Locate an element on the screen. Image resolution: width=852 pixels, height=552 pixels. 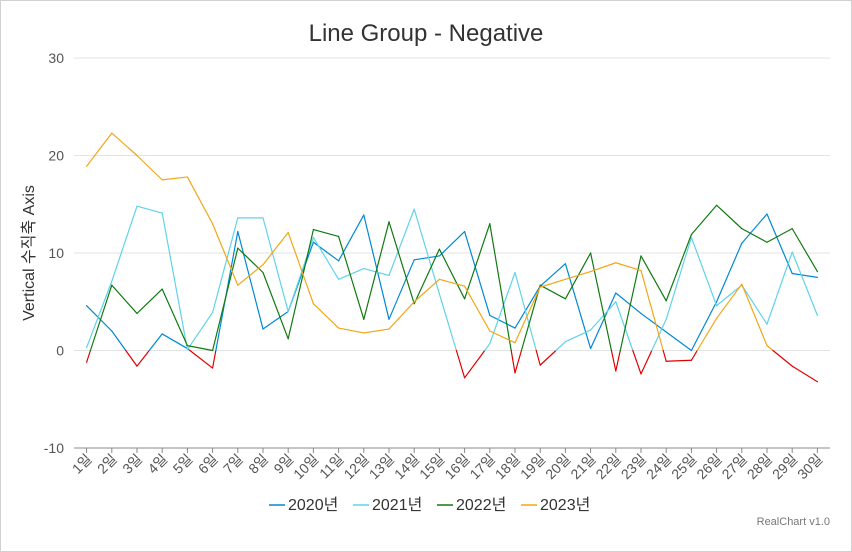
x-tick-label: 5일 is located at coordinates (183, 464).